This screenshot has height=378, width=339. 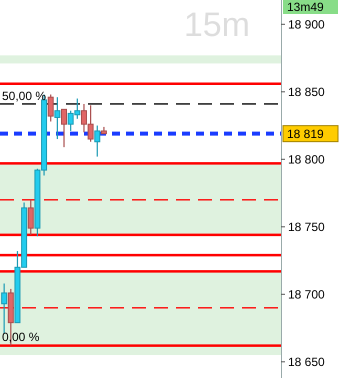 I want to click on y-tick-label: 18 800, so click(x=307, y=159).